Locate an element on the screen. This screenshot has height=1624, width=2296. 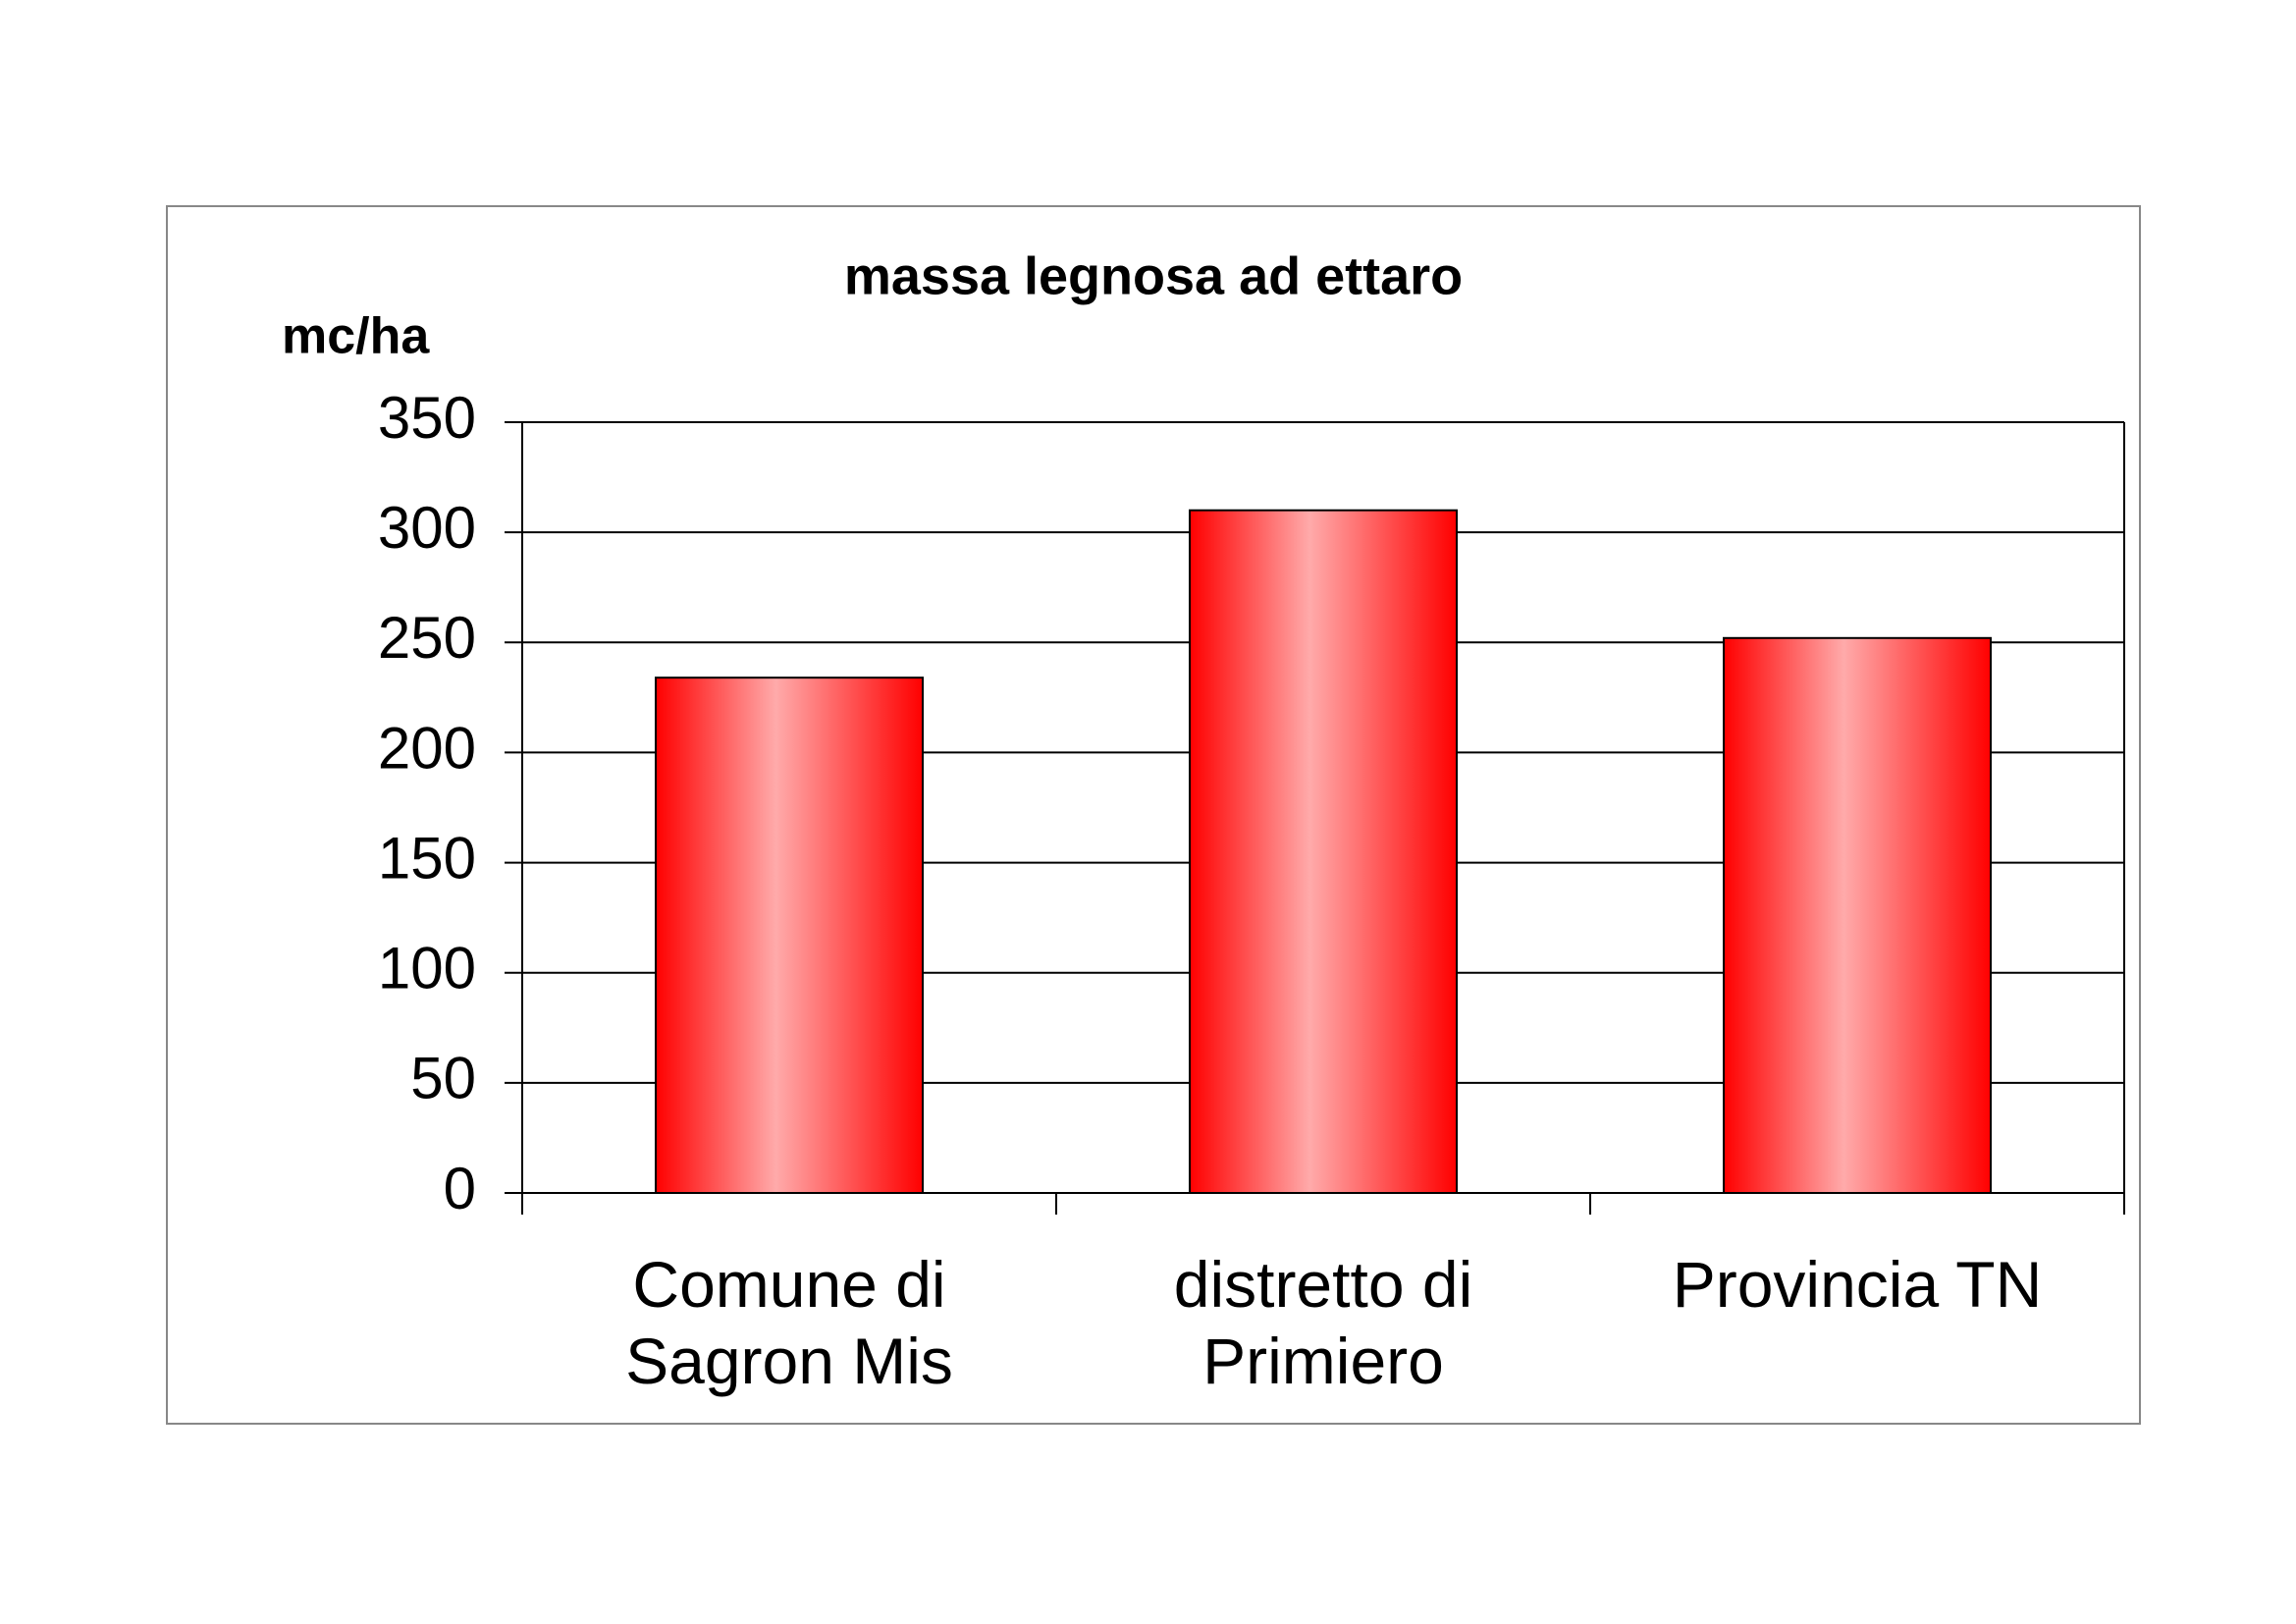
y-tick-label: 50 is located at coordinates (443, 1078).